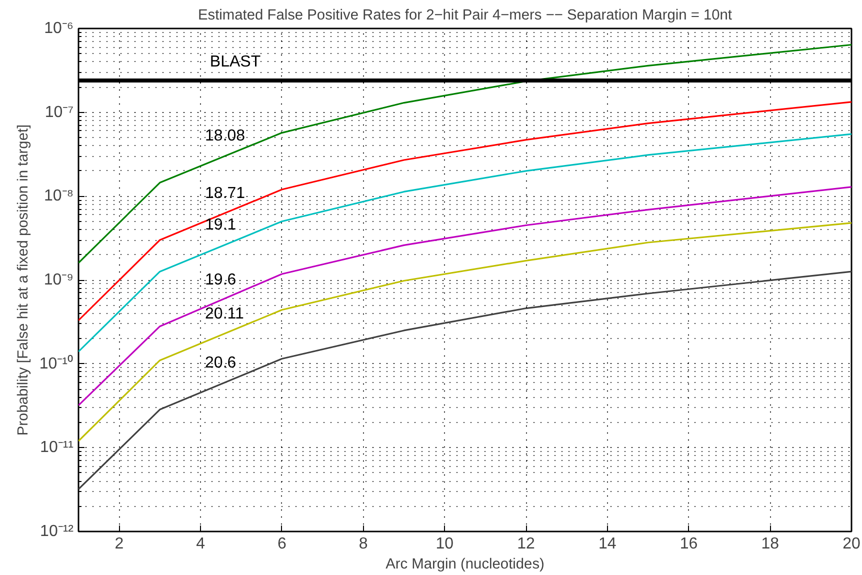 The image size is (862, 575). Describe the element at coordinates (465, 16) in the screenshot. I see `chart-title: Estimated False Positive Rates for 2−hit Pair 4−mers −− Separation Margin = 10nt` at that location.